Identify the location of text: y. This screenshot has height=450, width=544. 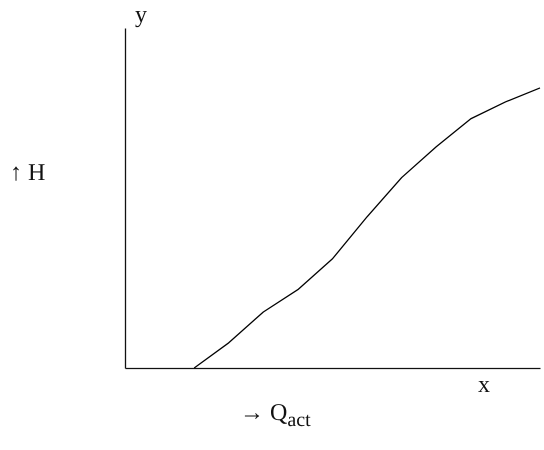
(141, 15).